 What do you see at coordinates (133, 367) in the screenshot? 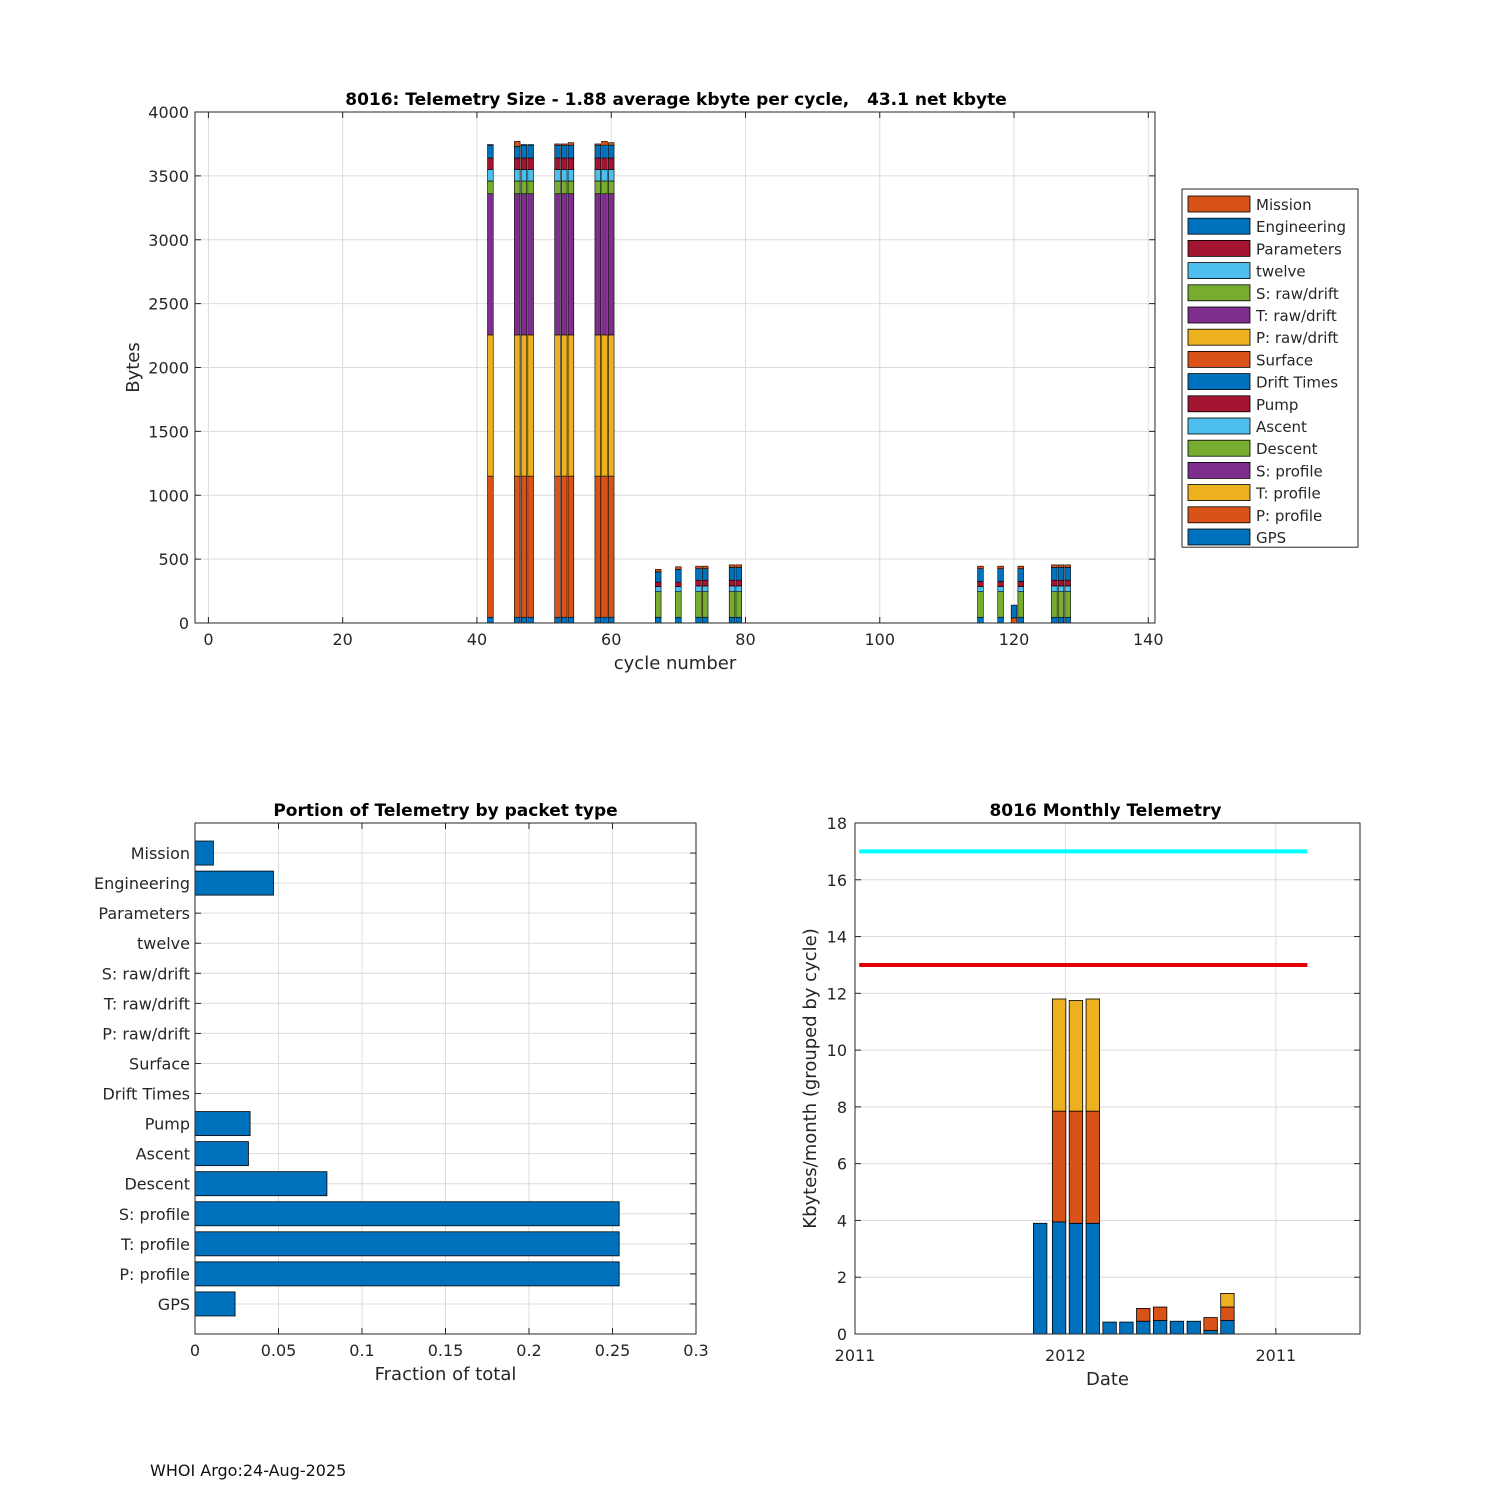
I see `y-axis-label: Bytes` at bounding box center [133, 367].